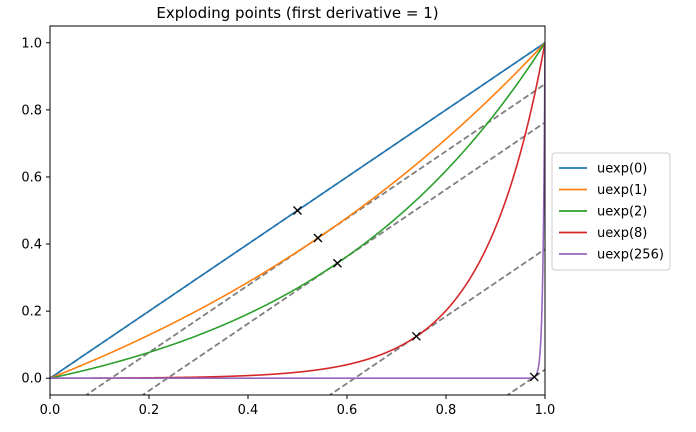  What do you see at coordinates (35, 211) in the screenshot?
I see `y-axis: 0.0 0.2 0.4 0.6 0.8 1.0` at bounding box center [35, 211].